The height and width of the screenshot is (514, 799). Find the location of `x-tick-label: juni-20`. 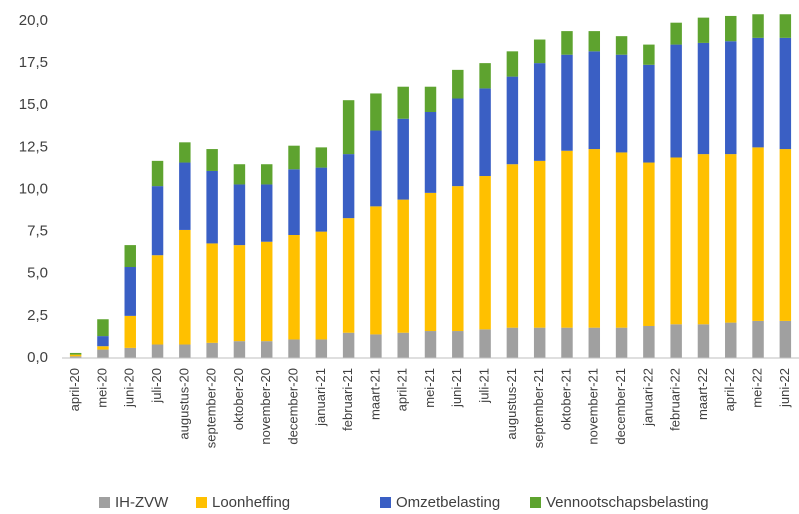

x-tick-label: juni-20 is located at coordinates (129, 388).